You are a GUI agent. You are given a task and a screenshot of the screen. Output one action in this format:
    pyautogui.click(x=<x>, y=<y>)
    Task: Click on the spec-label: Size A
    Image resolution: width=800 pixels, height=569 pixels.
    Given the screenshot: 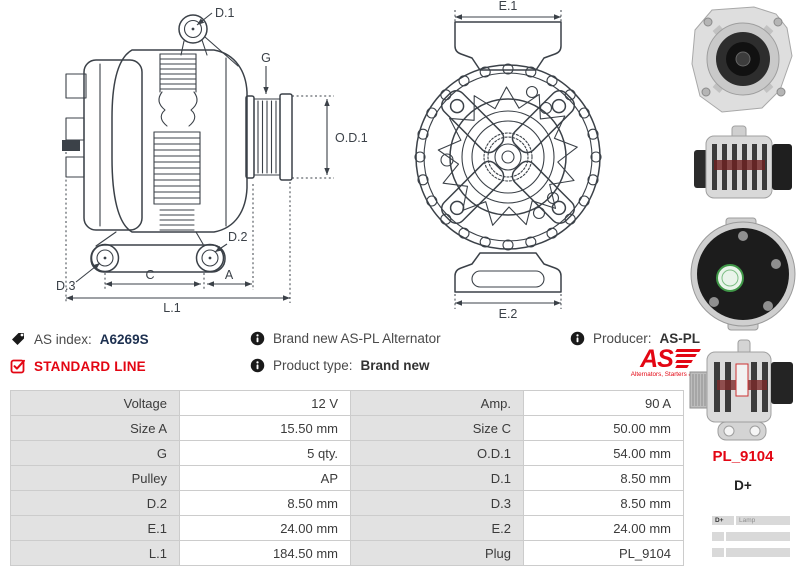 What is the action you would take?
    pyautogui.click(x=95, y=428)
    